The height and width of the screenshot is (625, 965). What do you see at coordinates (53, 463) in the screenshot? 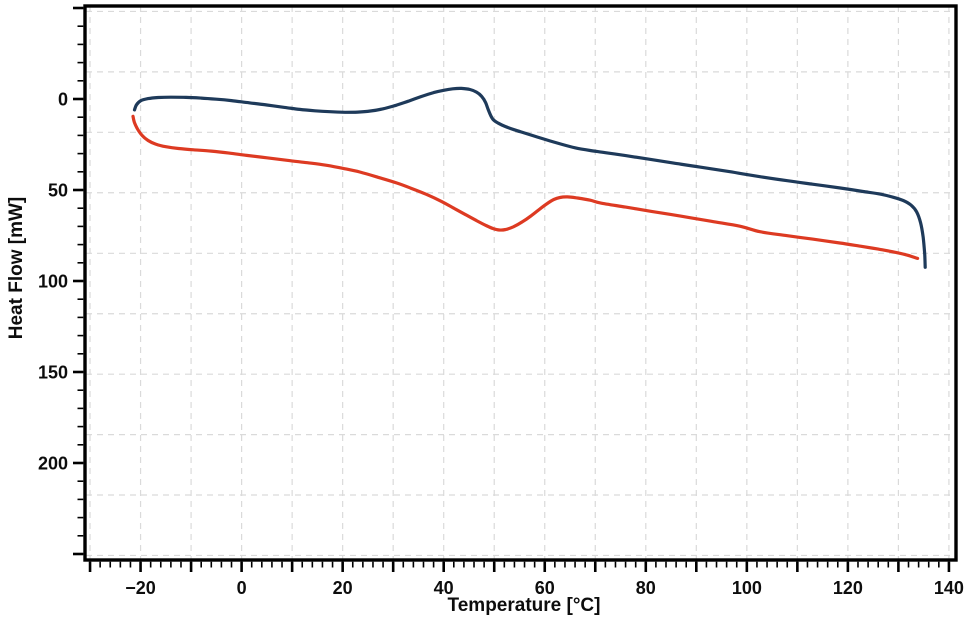
I see `y-tick-label: 200` at bounding box center [53, 463].